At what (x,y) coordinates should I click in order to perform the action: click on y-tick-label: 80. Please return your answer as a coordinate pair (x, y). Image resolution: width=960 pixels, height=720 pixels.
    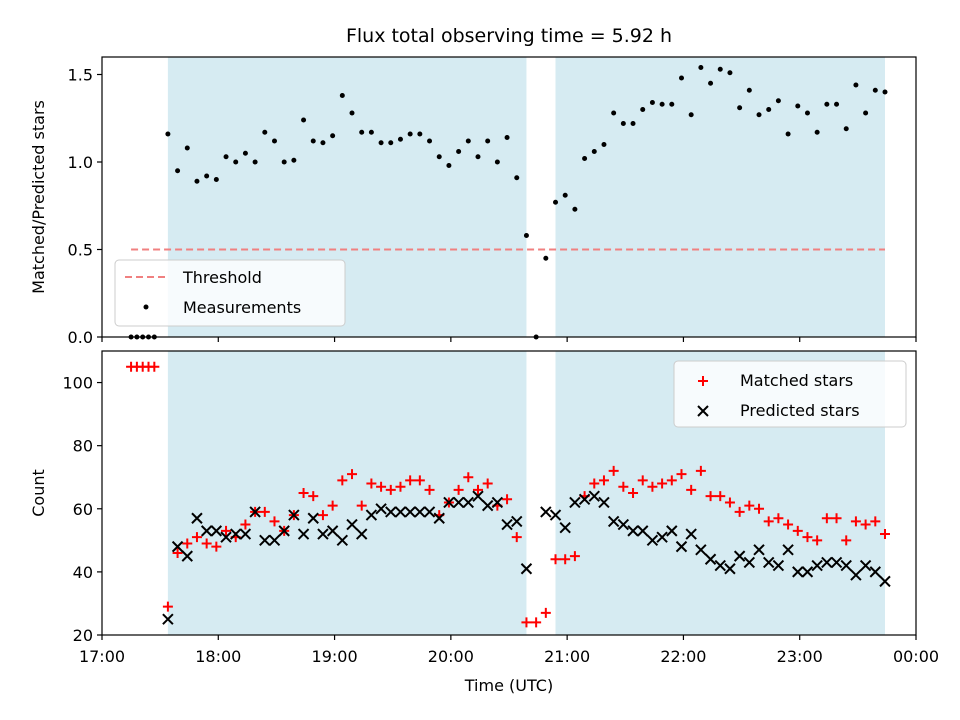
    Looking at the image, I should click on (83, 446).